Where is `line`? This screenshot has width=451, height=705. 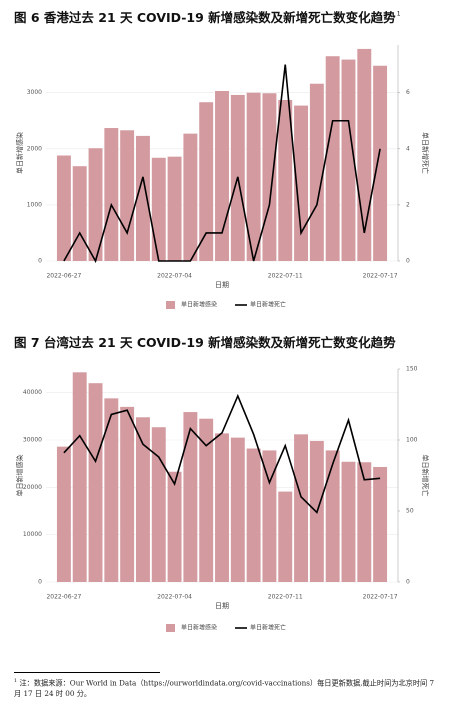 line is located at coordinates (222, 453).